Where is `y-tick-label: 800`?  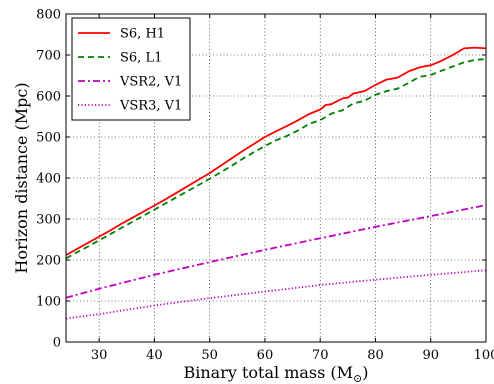 y-tick-label: 800 is located at coordinates (48, 15).